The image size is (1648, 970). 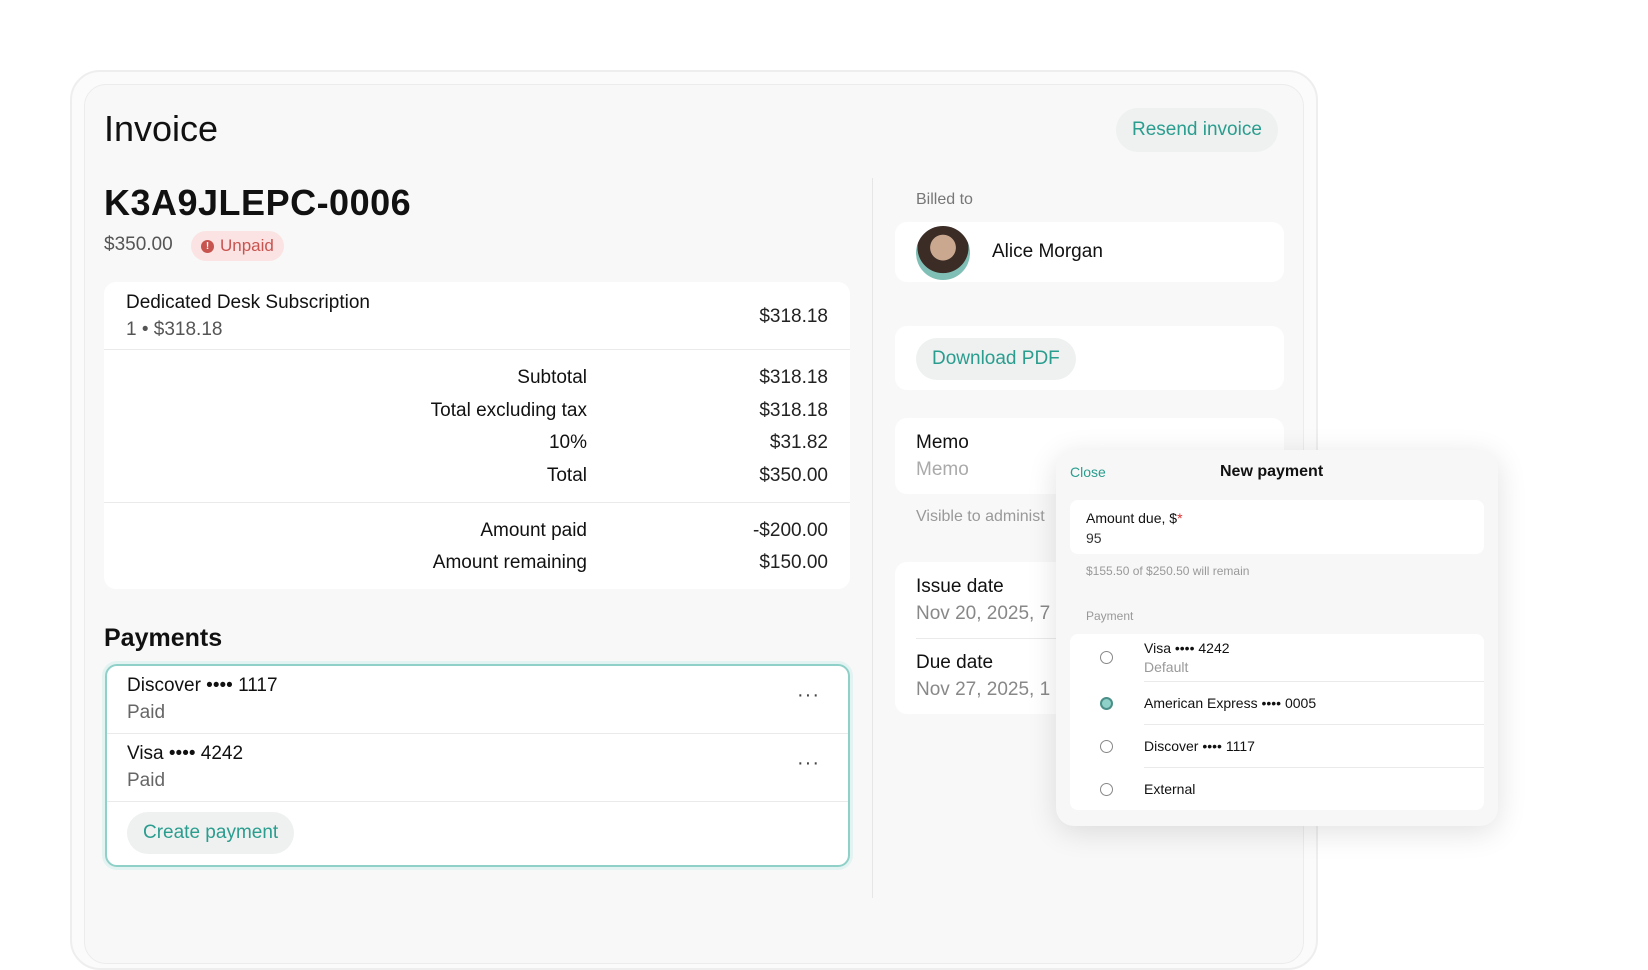 What do you see at coordinates (533, 530) in the screenshot?
I see `amount-paid-label: Amount paid` at bounding box center [533, 530].